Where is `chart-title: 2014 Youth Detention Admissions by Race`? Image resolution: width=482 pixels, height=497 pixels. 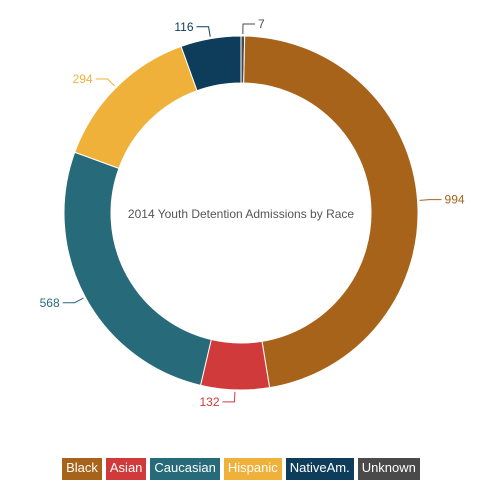
chart-title: 2014 Youth Detention Admissions by Race is located at coordinates (241, 214).